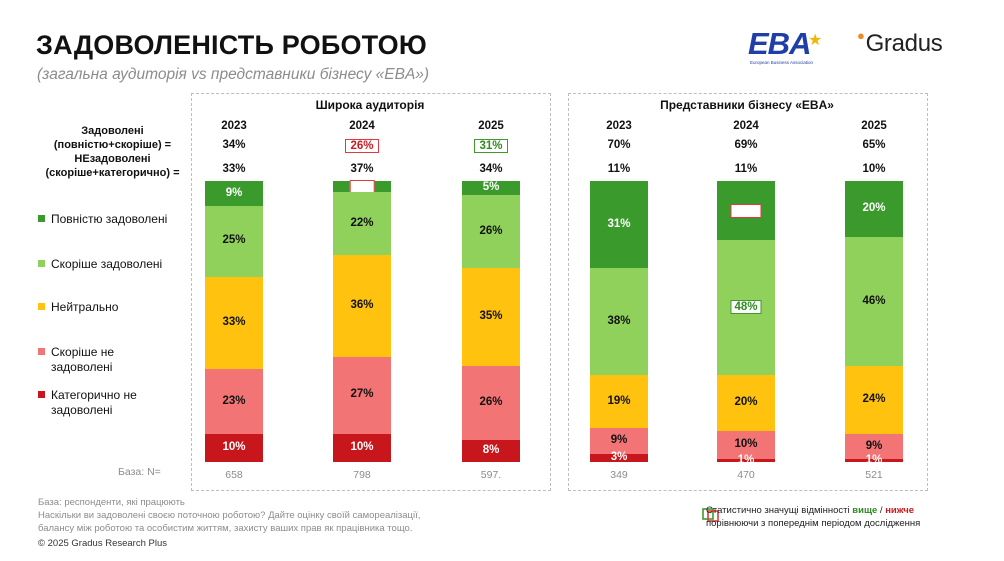 This screenshot has width=1004, height=561. I want to click on bar-value-label: 31%, so click(619, 223).